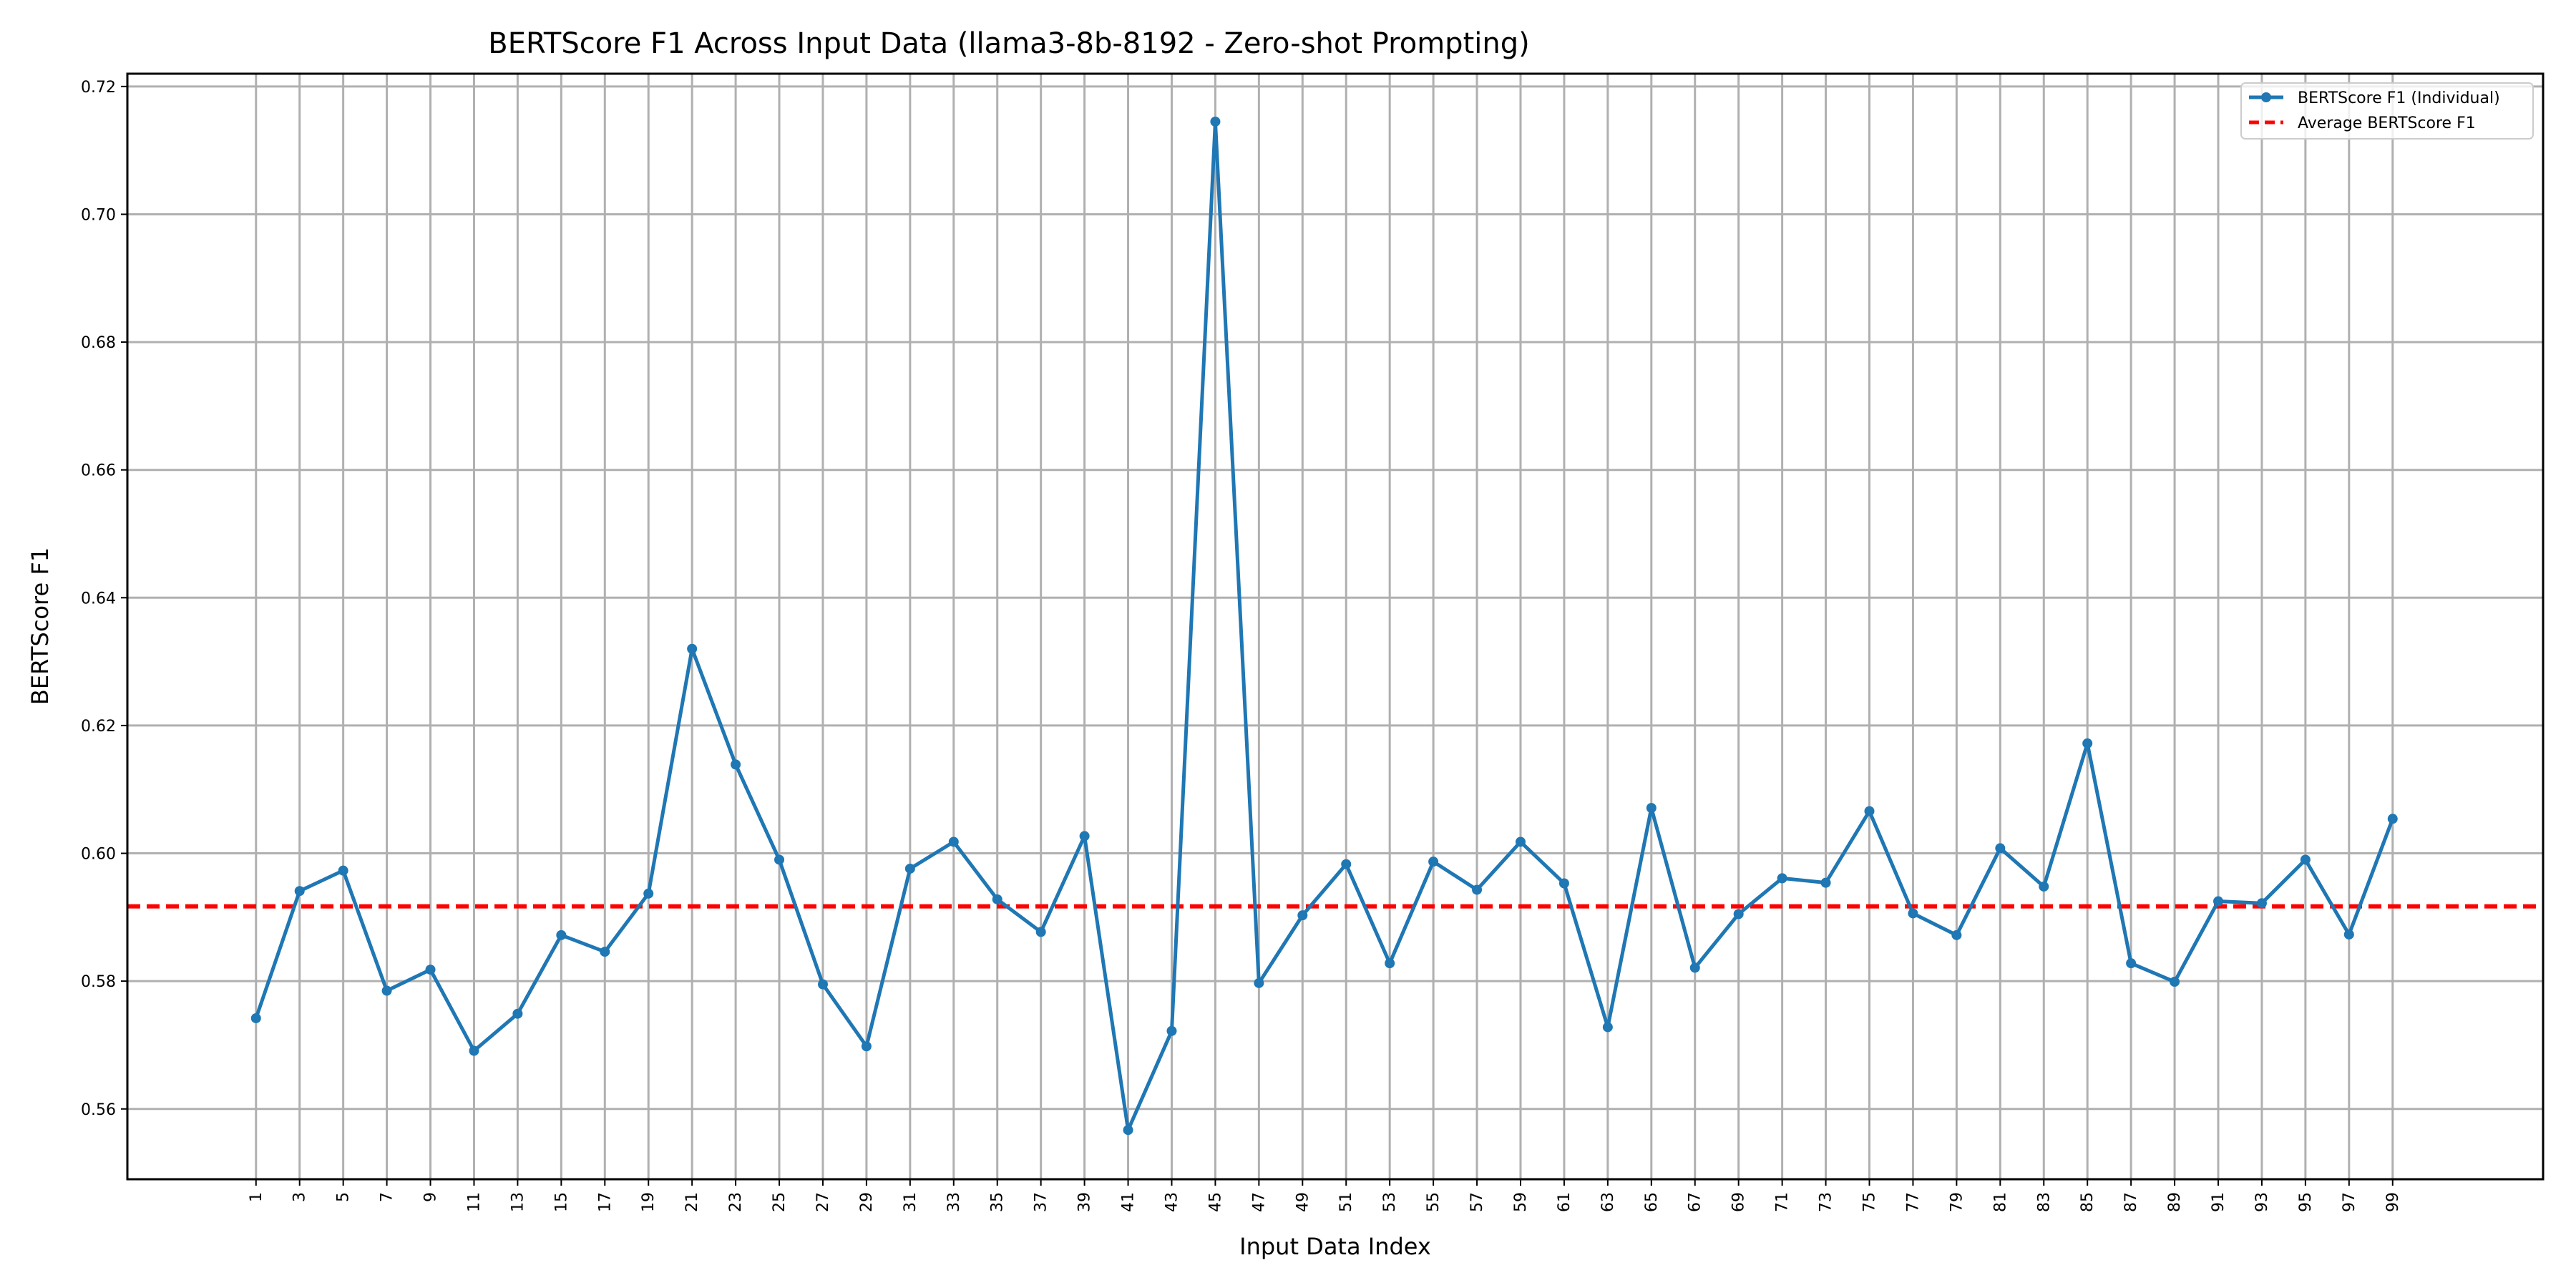 Image resolution: width=2576 pixels, height=1288 pixels. What do you see at coordinates (1608, 1202) in the screenshot?
I see `x-tick-label: 63` at bounding box center [1608, 1202].